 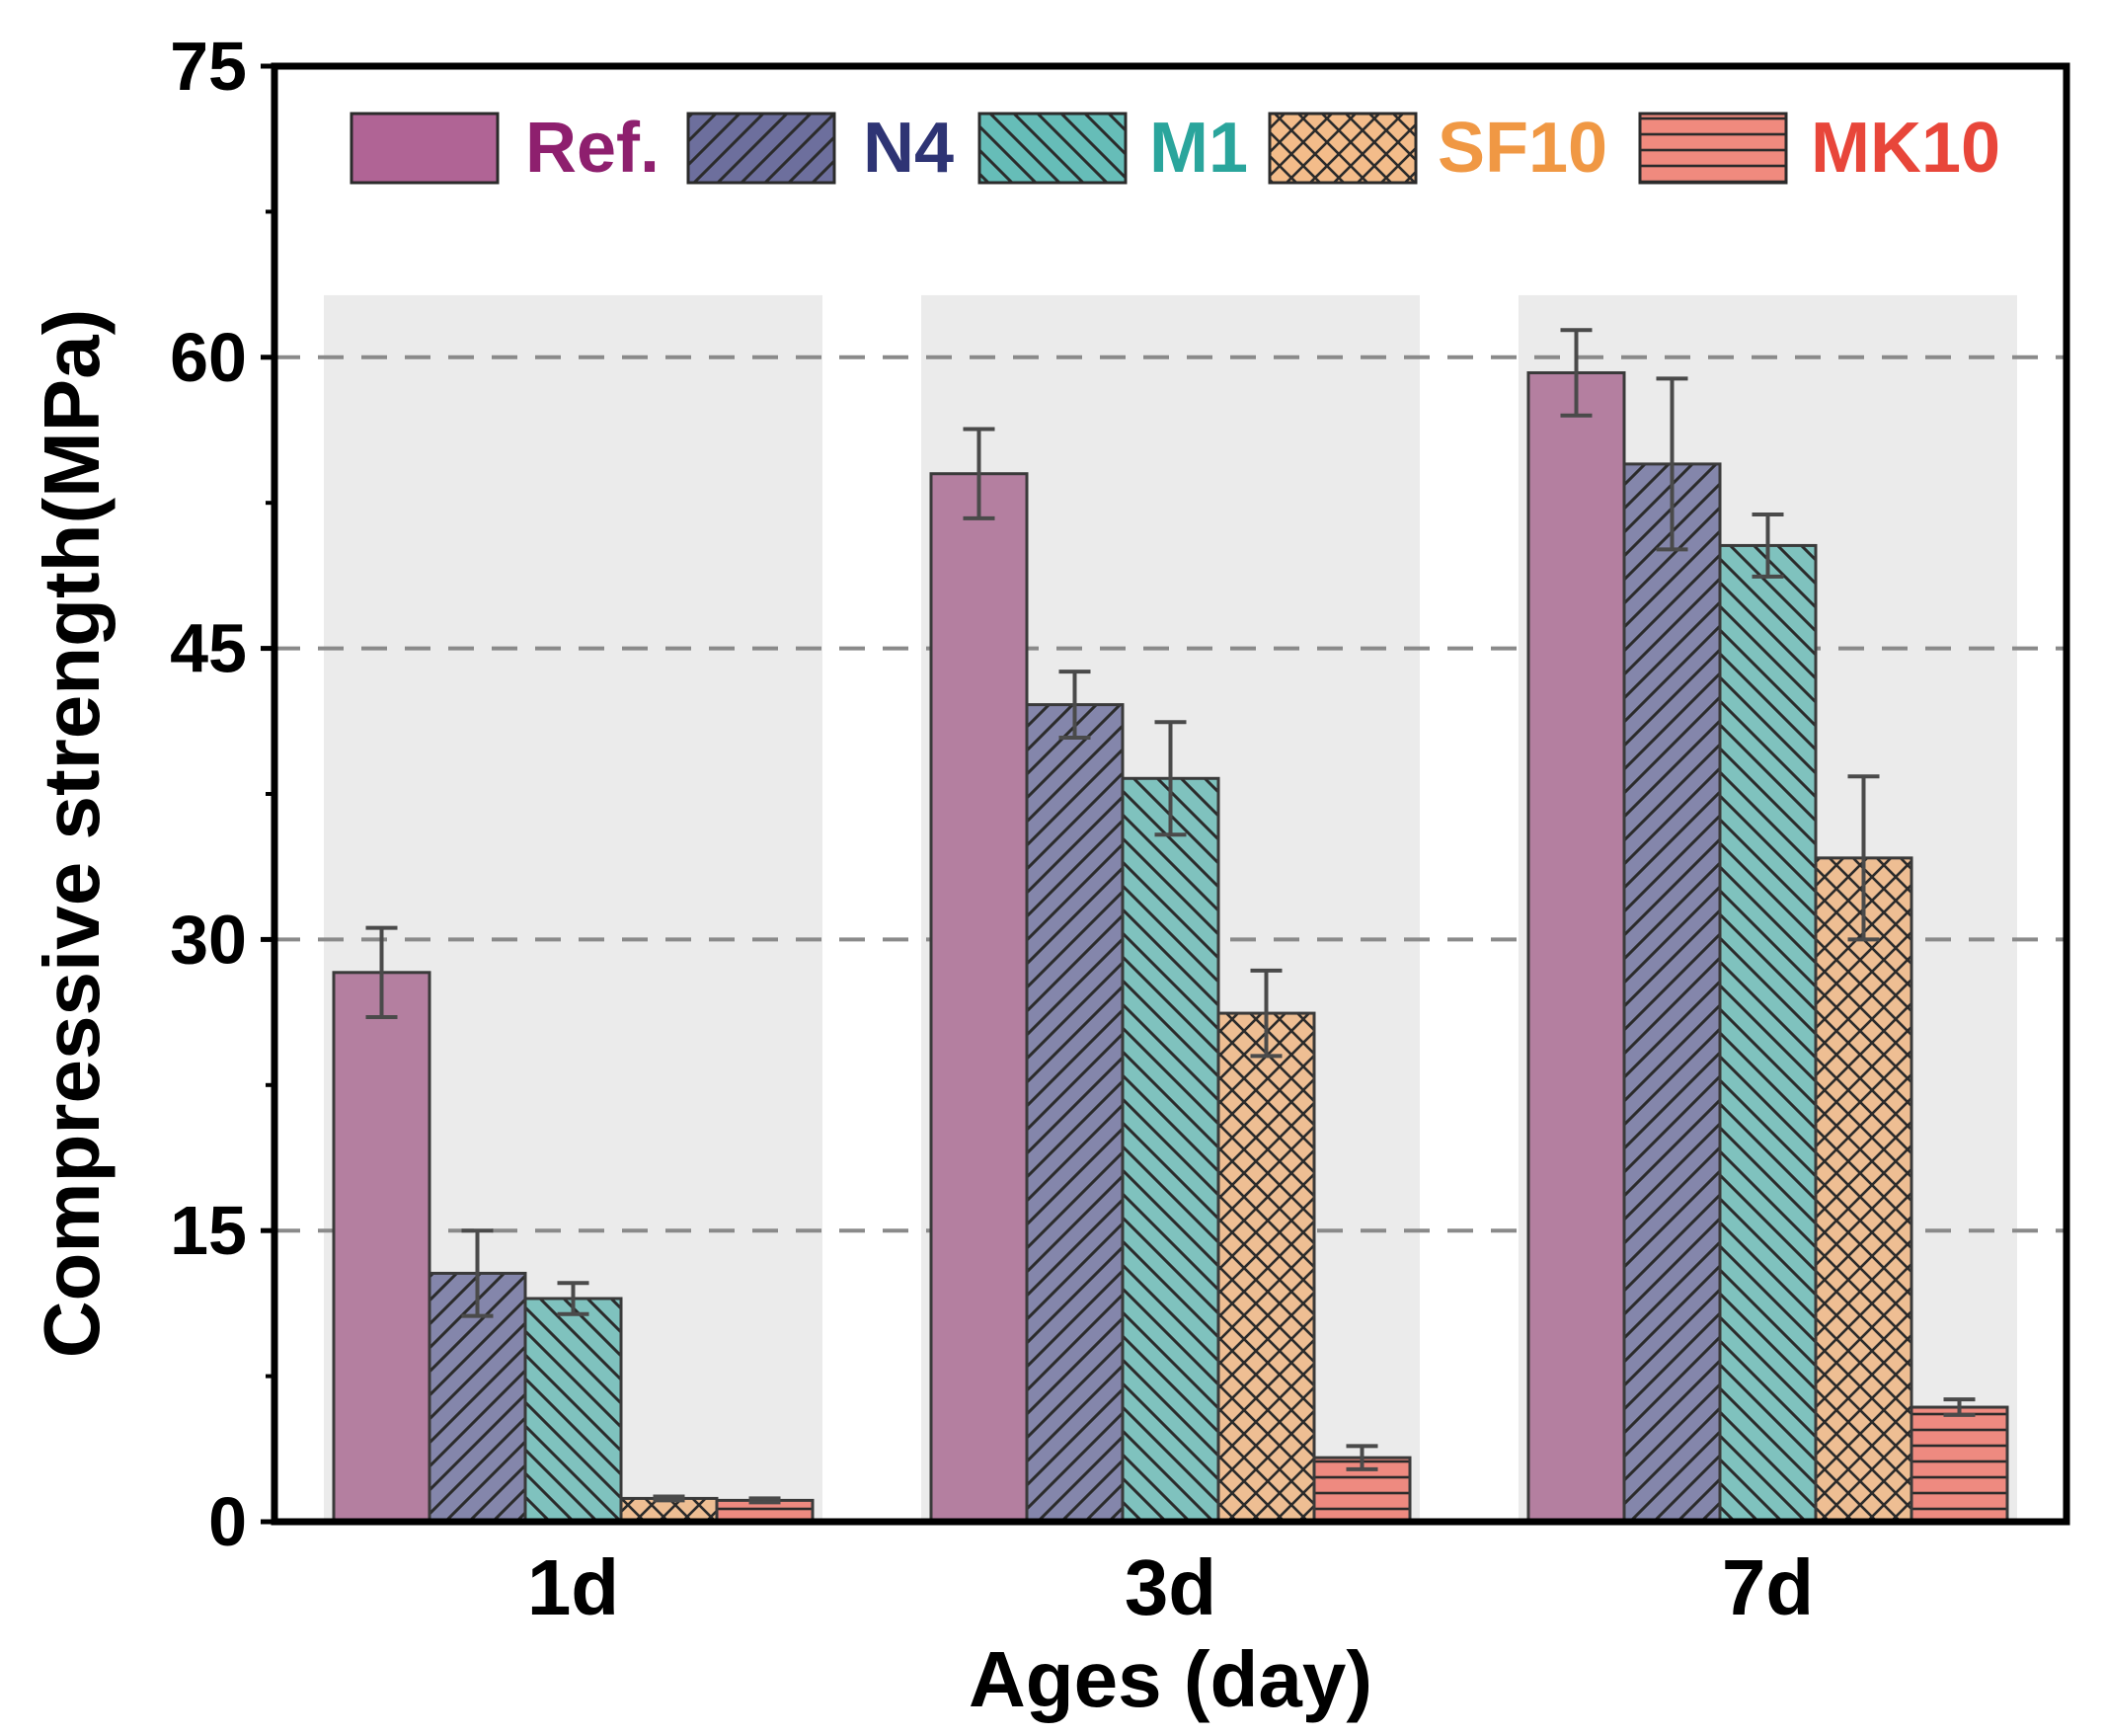 I want to click on x-axis-title: Ages (day), so click(x=1170, y=1679).